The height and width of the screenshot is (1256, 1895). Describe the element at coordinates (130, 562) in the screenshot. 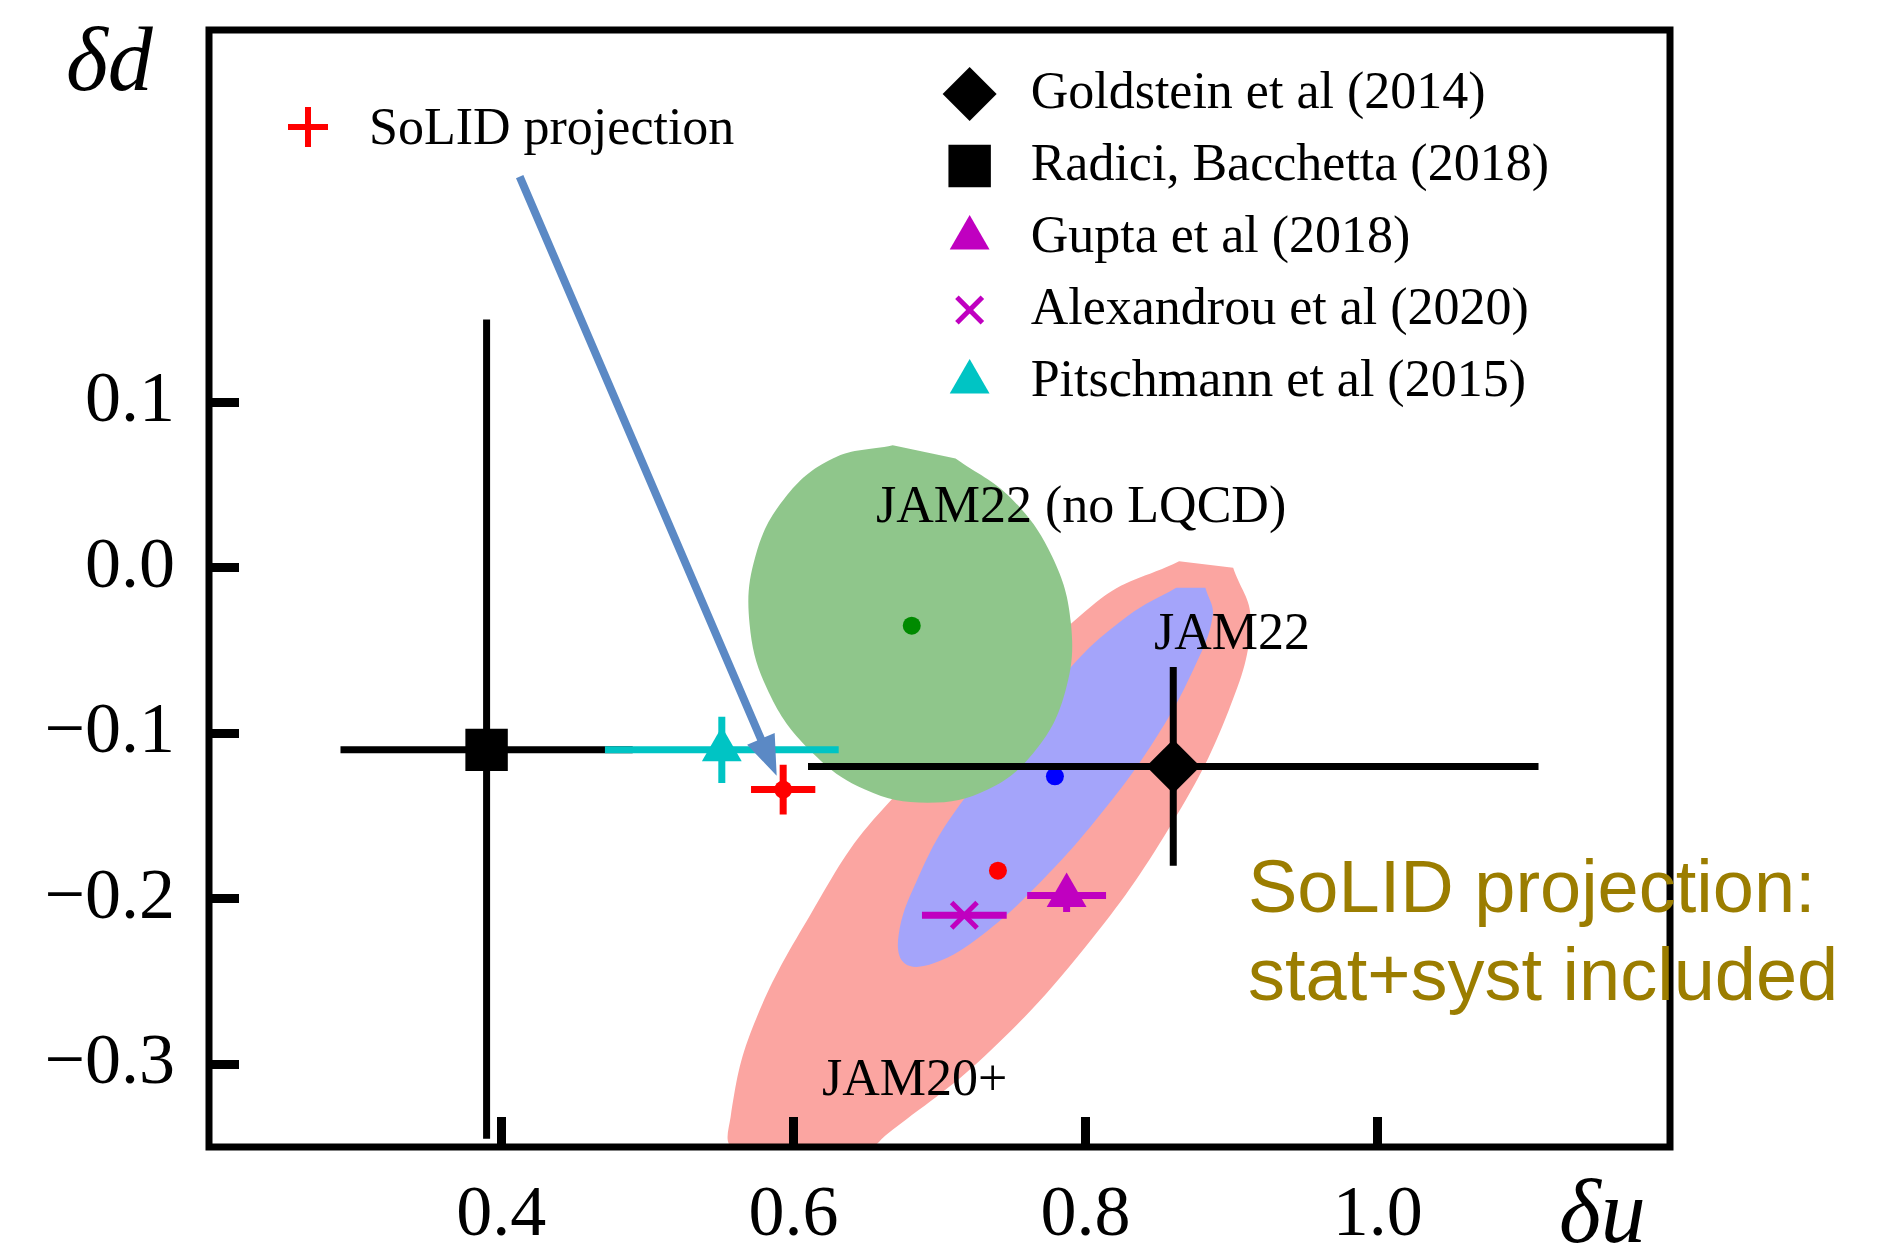

I see `y-tick-label: 0.0` at that location.